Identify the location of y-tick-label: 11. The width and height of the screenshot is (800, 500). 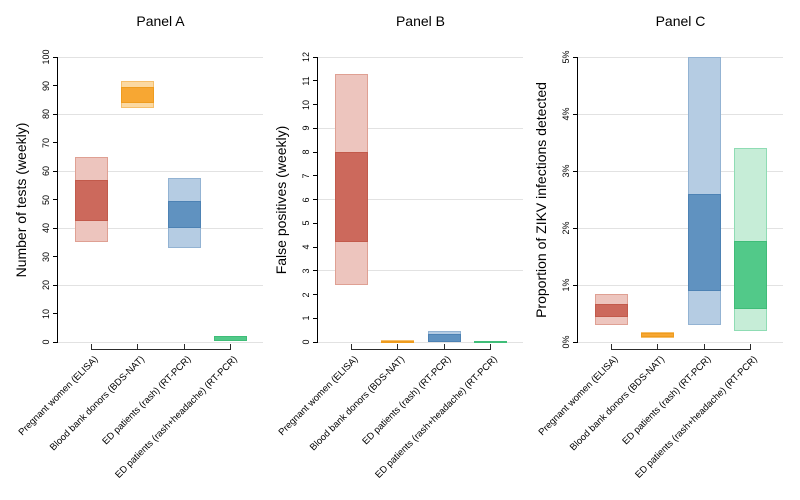
(306, 81).